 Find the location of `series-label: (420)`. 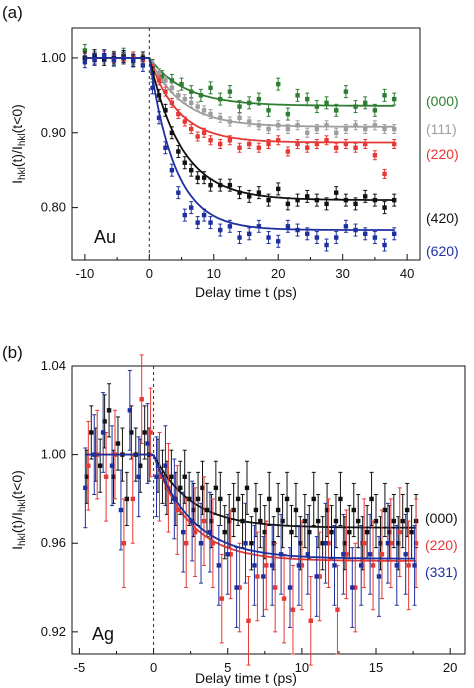

series-label: (420) is located at coordinates (442, 218).